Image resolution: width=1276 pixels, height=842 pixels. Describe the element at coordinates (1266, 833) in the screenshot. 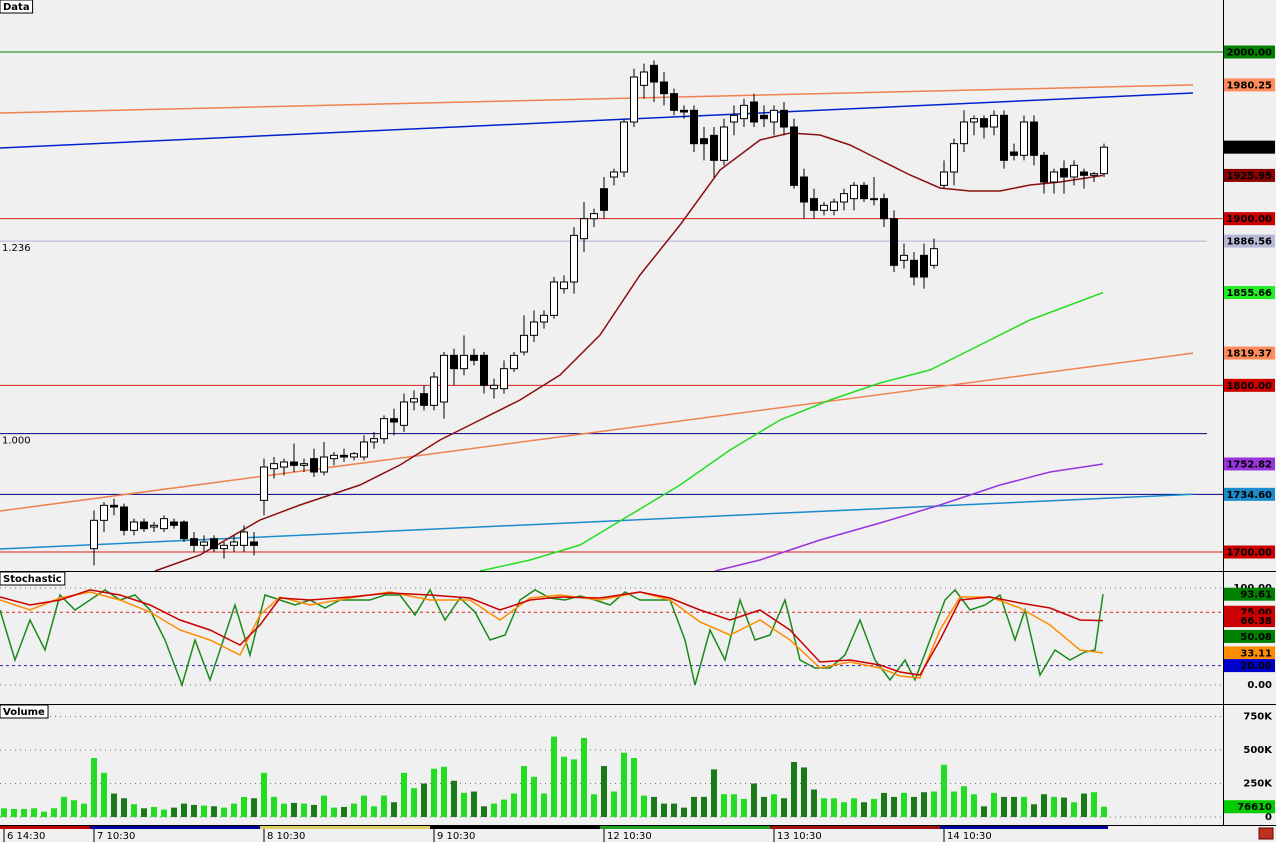

I see `scroll-button` at that location.